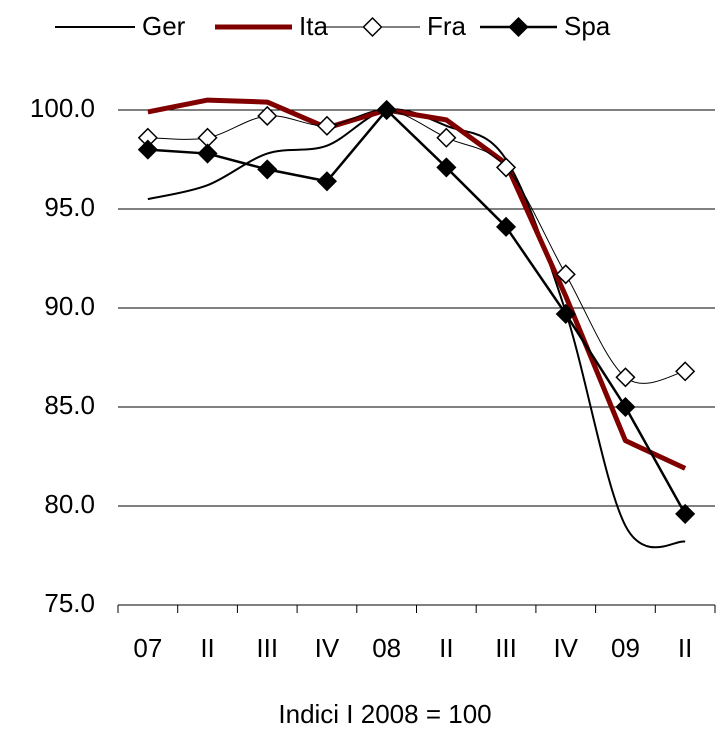 Image resolution: width=716 pixels, height=731 pixels. I want to click on legend-label: Spa, so click(587, 26).